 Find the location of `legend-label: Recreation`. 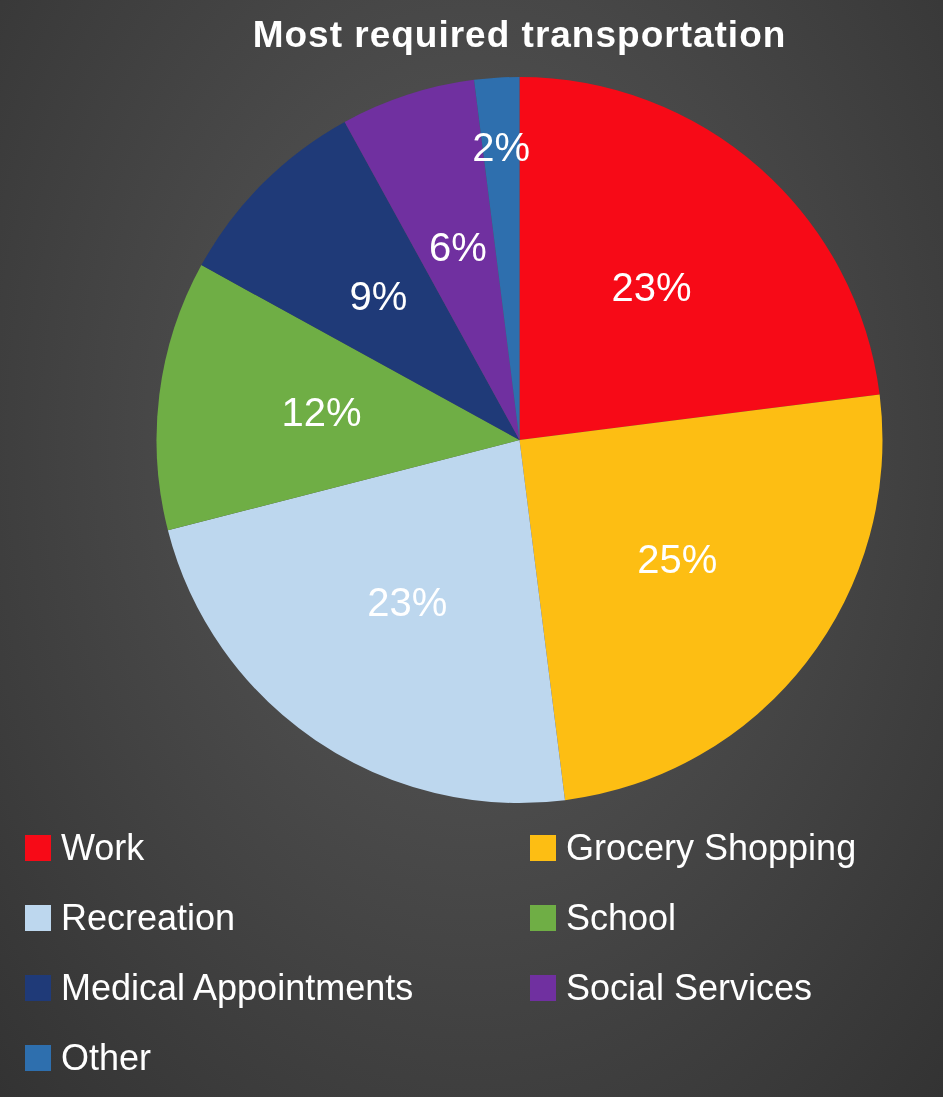

legend-label: Recreation is located at coordinates (148, 918).